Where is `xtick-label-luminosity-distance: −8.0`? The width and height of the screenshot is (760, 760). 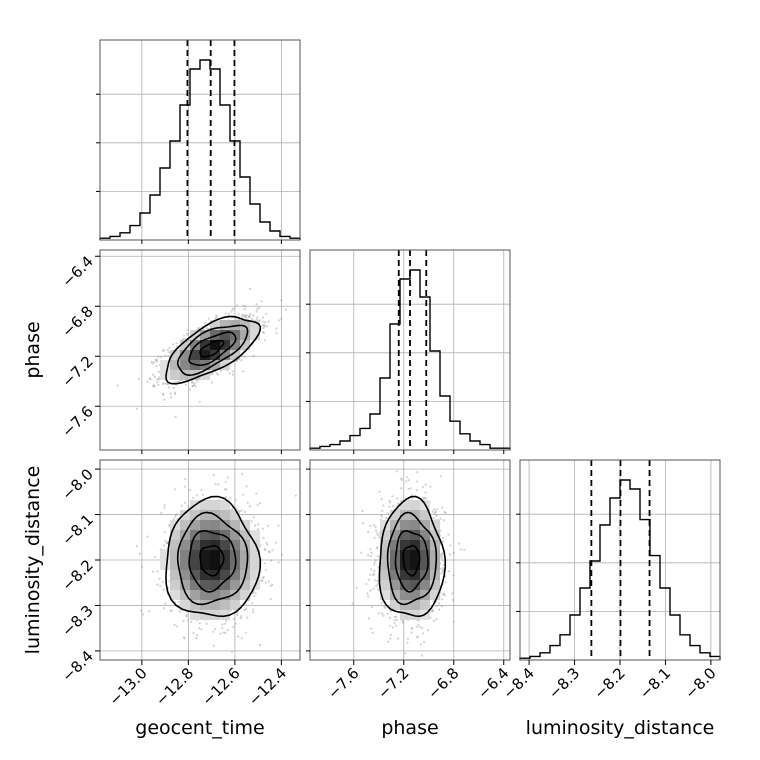 xtick-label-luminosity-distance: −8.0 is located at coordinates (700, 683).